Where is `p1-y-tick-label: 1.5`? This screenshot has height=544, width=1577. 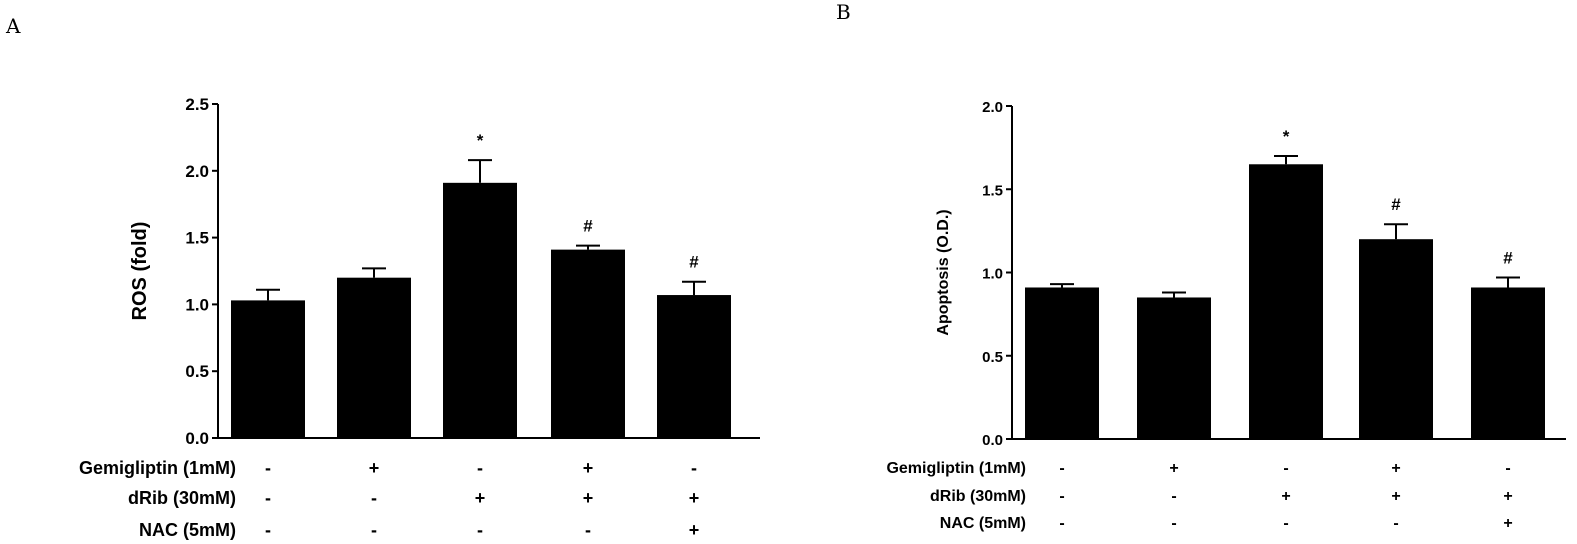
p1-y-tick-label: 1.5 is located at coordinates (197, 238).